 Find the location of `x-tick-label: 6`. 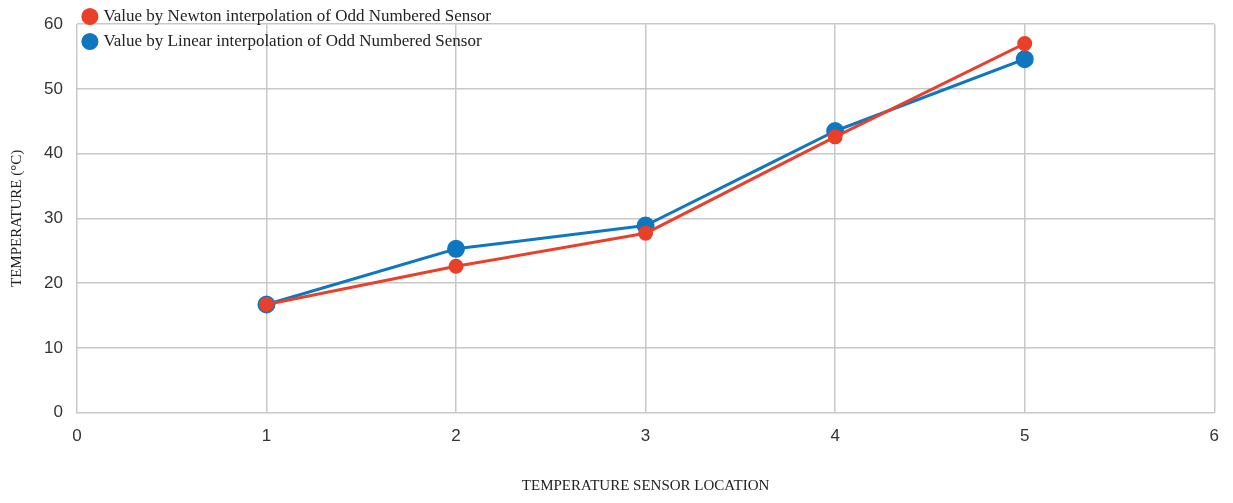

x-tick-label: 6 is located at coordinates (1214, 436).